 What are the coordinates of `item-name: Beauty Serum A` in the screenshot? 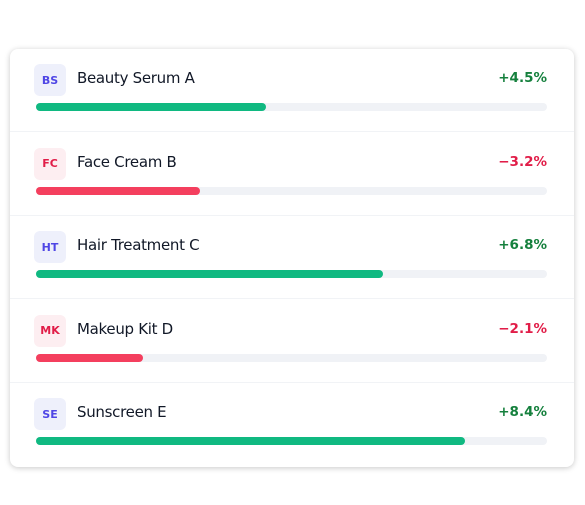 It's located at (136, 78).